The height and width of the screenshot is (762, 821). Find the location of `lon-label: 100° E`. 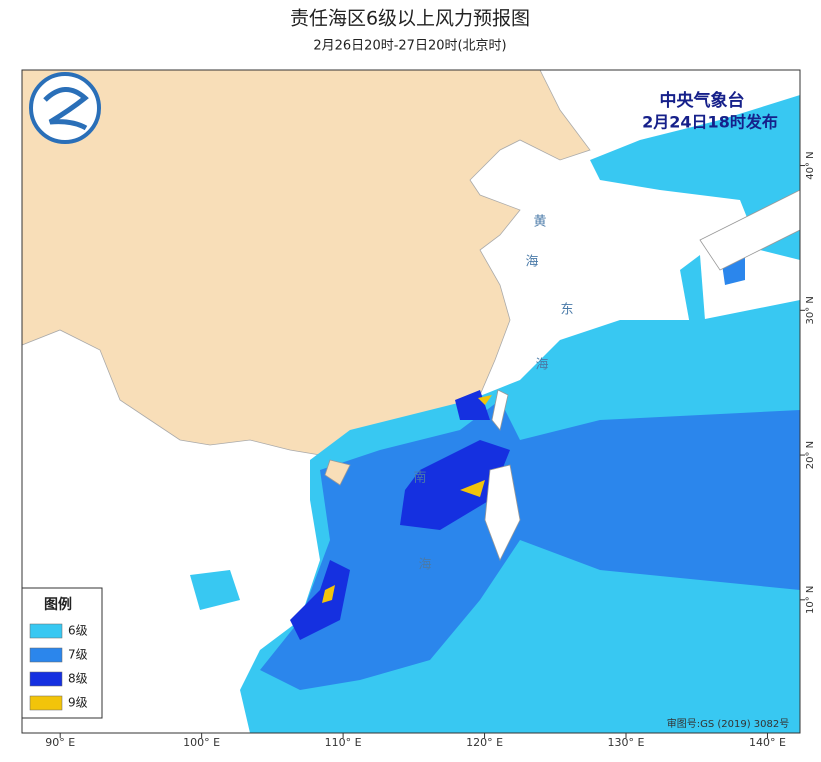

lon-label: 100° E is located at coordinates (201, 742).